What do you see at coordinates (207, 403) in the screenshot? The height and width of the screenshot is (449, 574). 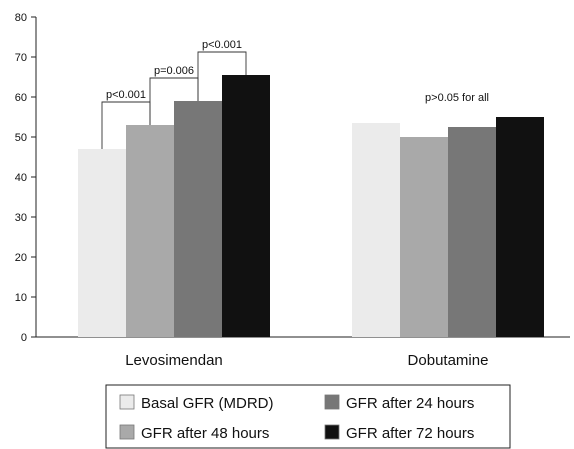 I see `legend-label: Basal GFR (MDRD)` at bounding box center [207, 403].